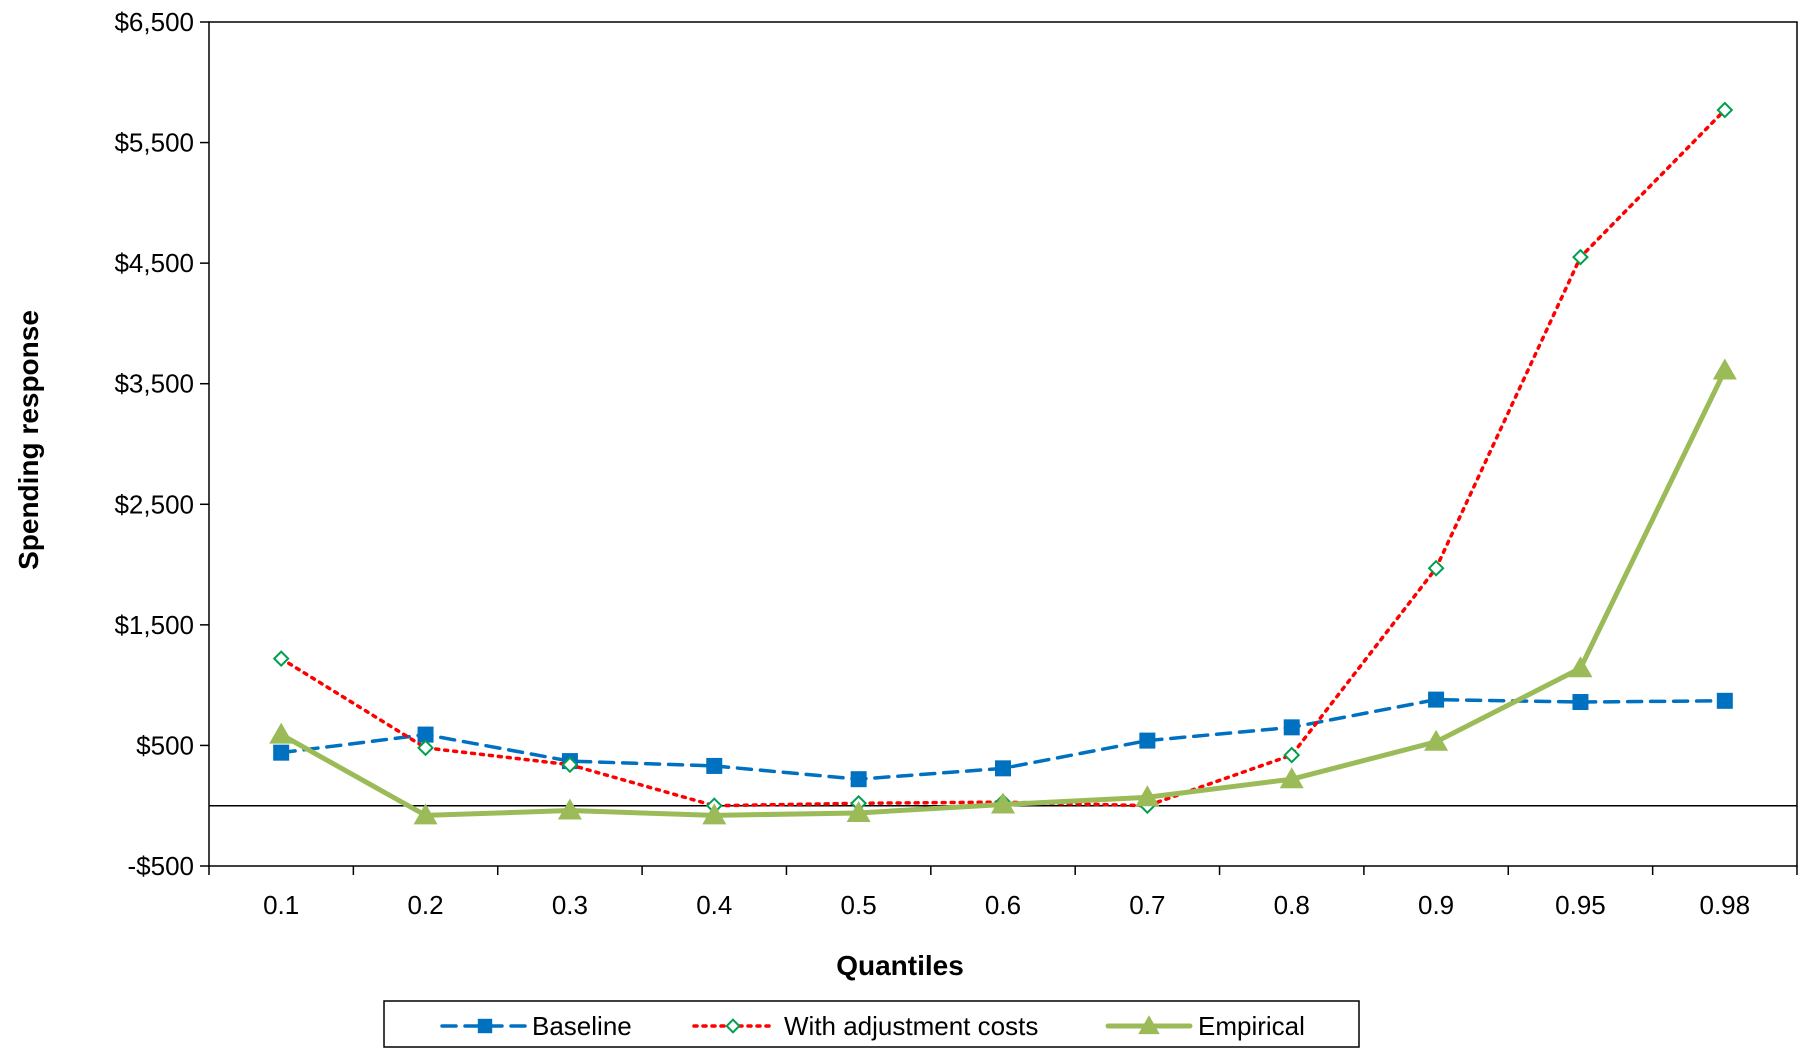 The height and width of the screenshot is (1048, 1801). What do you see at coordinates (900, 965) in the screenshot?
I see `x-axis-title: Quantiles` at bounding box center [900, 965].